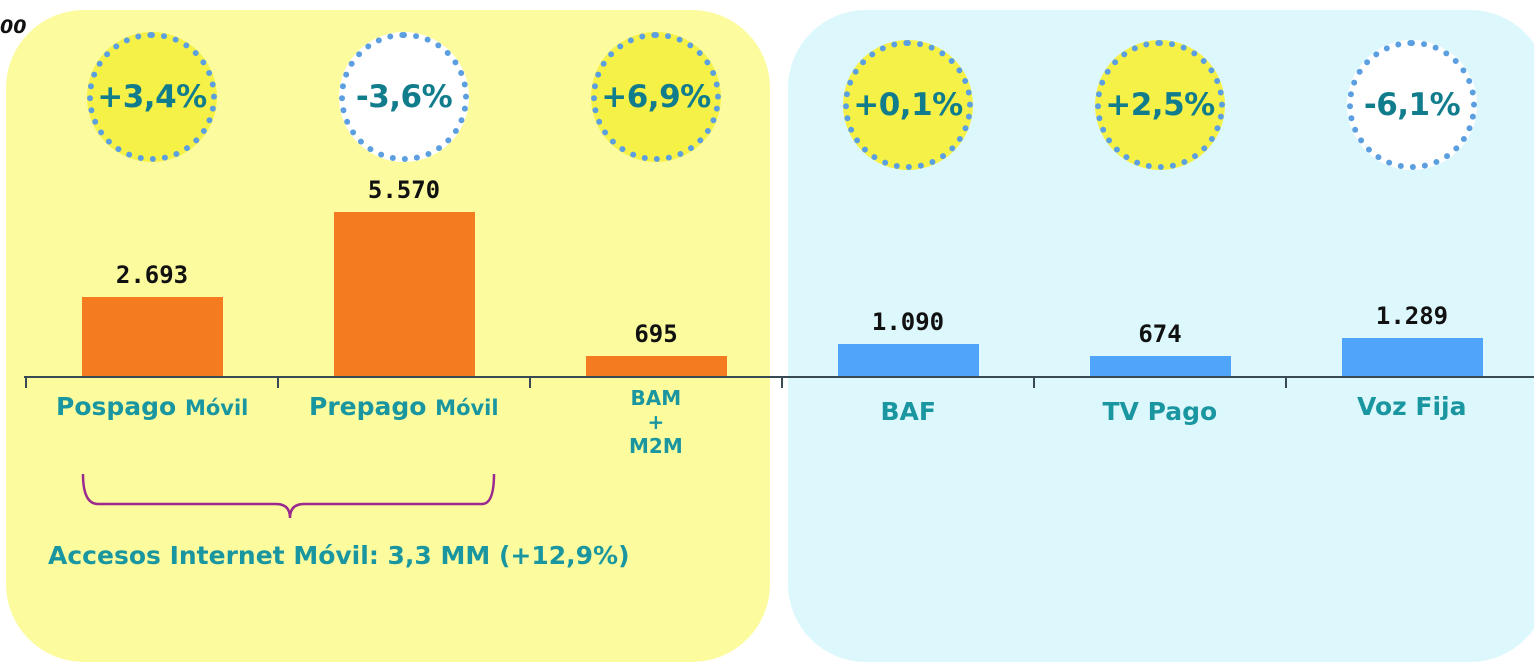 This screenshot has width=1534, height=665. I want to click on growth-bubble: +6,9%, so click(656, 97).